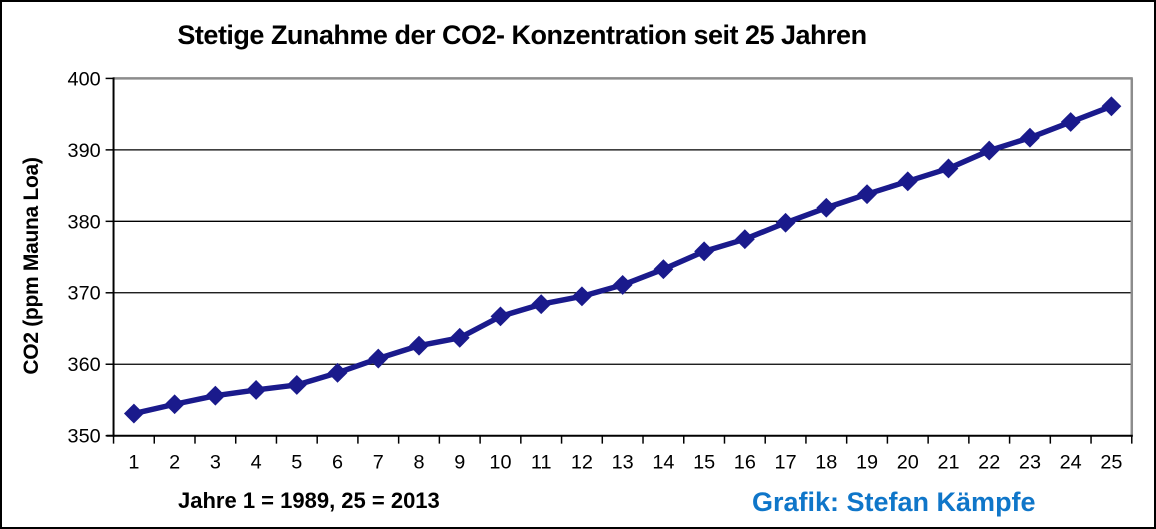 This screenshot has height=529, width=1156. I want to click on x-tick-label: 4, so click(256, 462).